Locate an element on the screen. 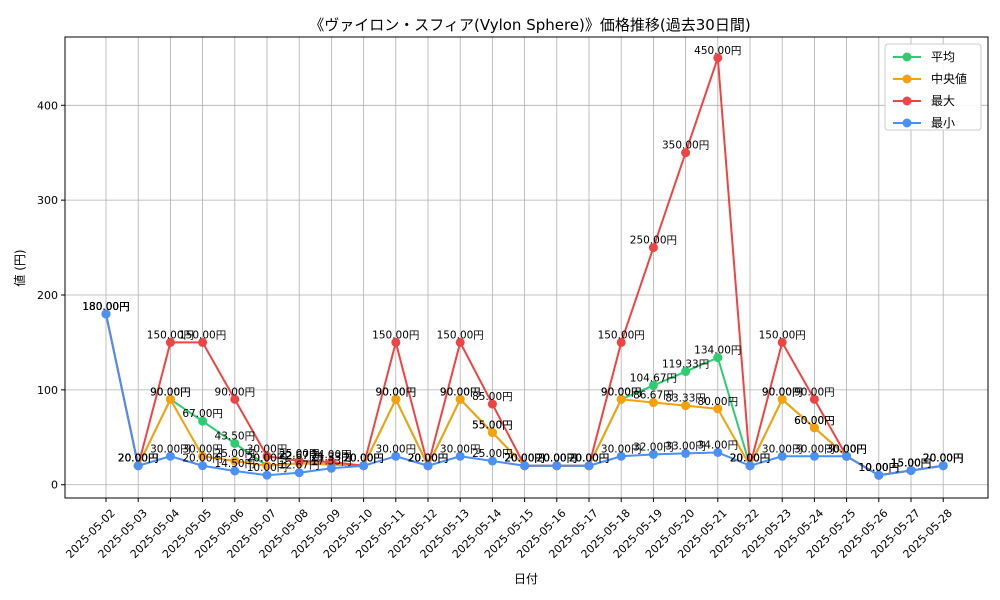 This screenshot has width=1000, height=600. legend-item-3: 最小 is located at coordinates (924, 123).